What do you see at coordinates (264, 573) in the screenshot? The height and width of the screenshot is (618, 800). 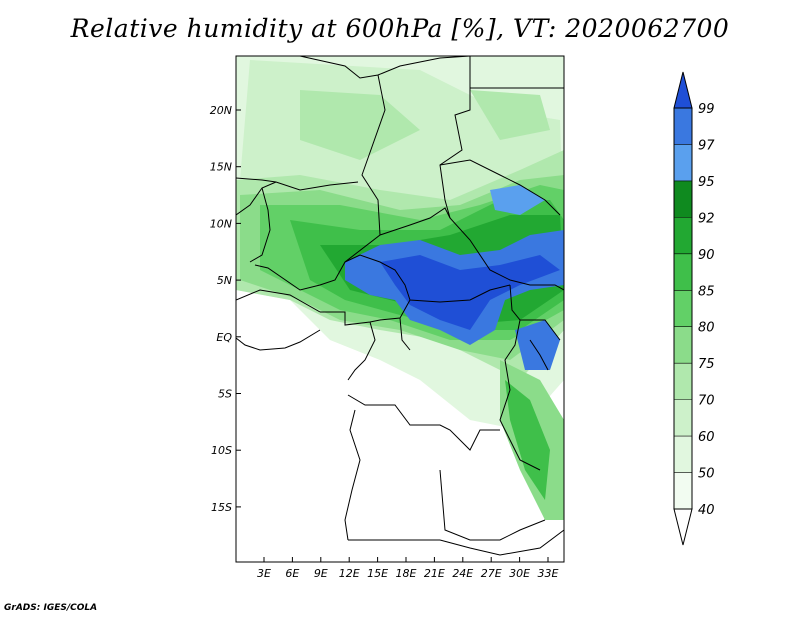 I see `lon-tick-label: 3E` at bounding box center [264, 573].